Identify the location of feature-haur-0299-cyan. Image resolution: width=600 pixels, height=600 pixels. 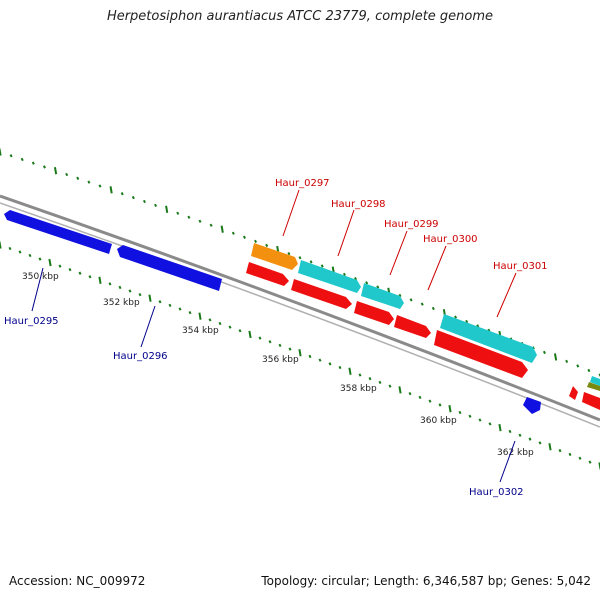
(382, 296).